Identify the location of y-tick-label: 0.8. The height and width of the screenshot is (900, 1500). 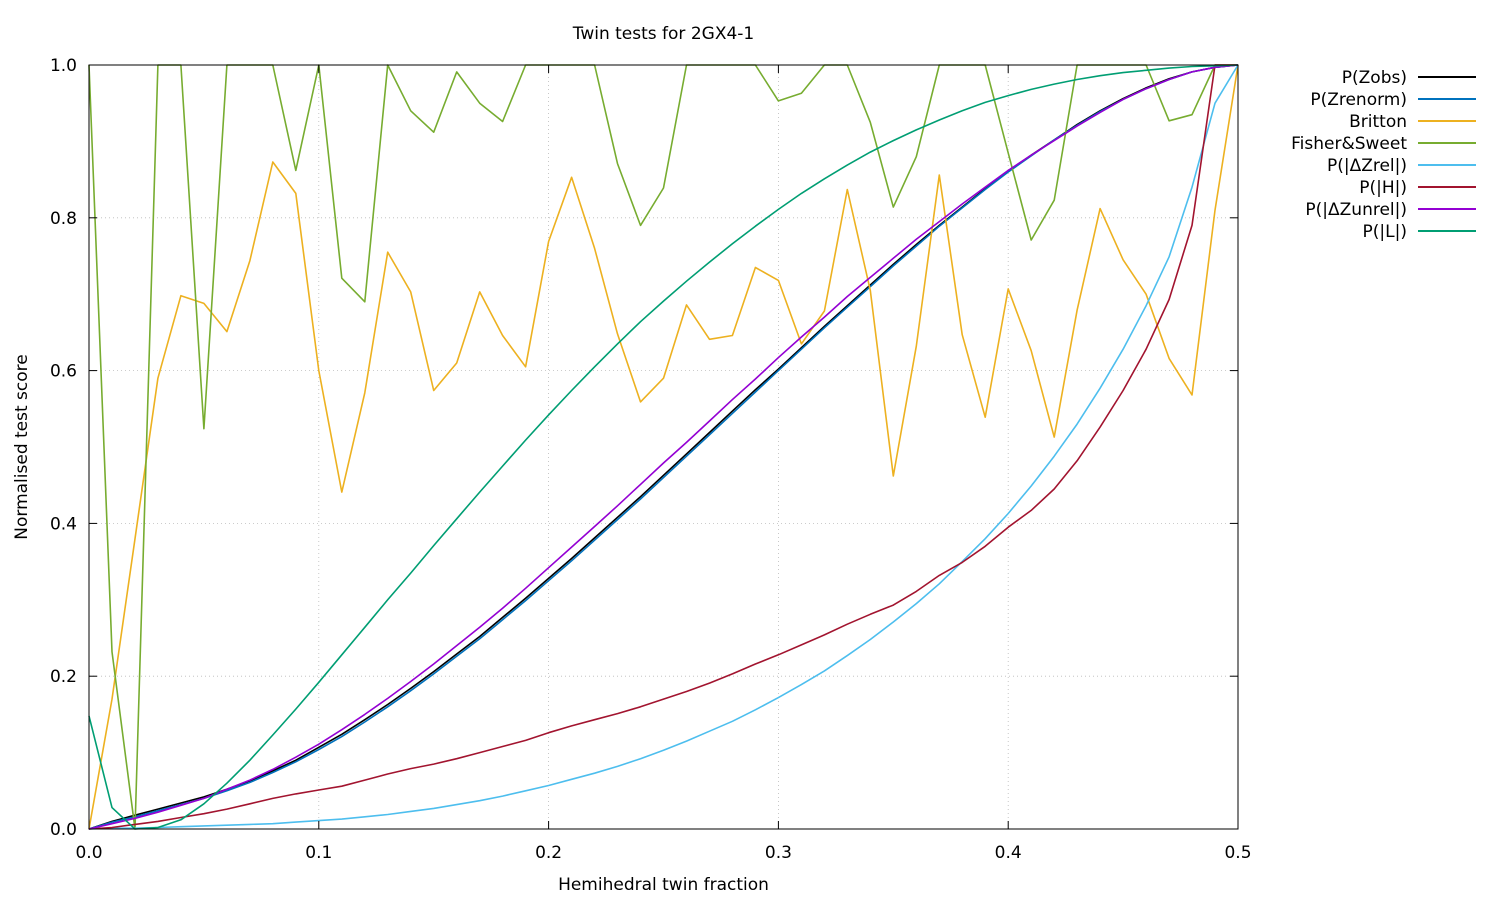
(63, 219).